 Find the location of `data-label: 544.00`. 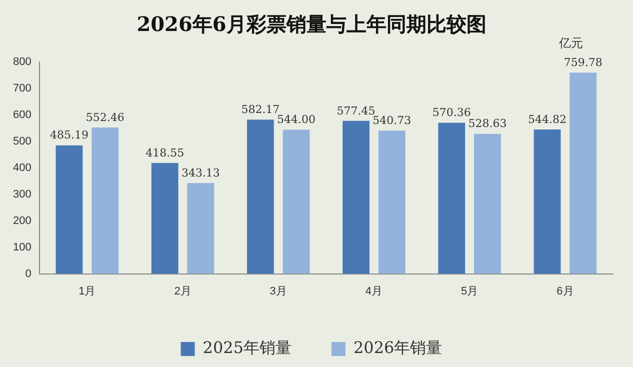

data-label: 544.00 is located at coordinates (296, 119).